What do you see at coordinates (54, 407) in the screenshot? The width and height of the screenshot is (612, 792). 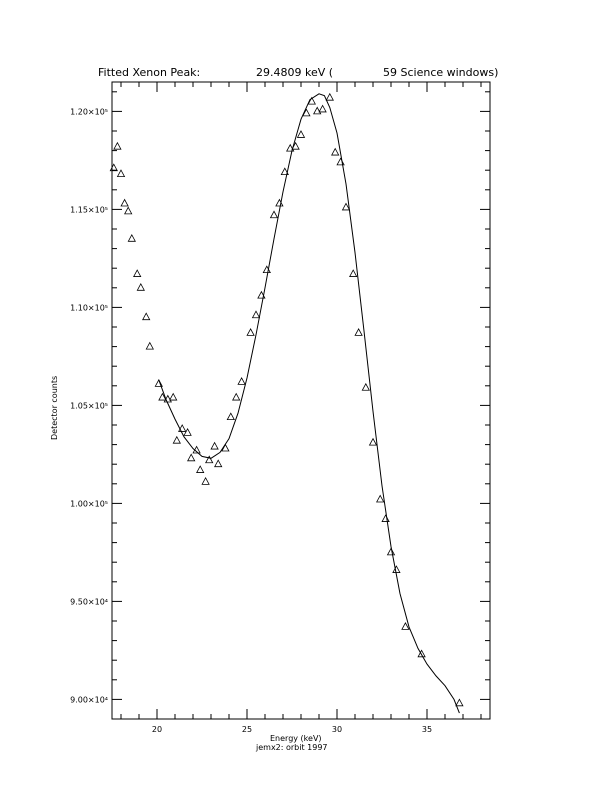 I see `y-axis-label: Detector counts` at bounding box center [54, 407].